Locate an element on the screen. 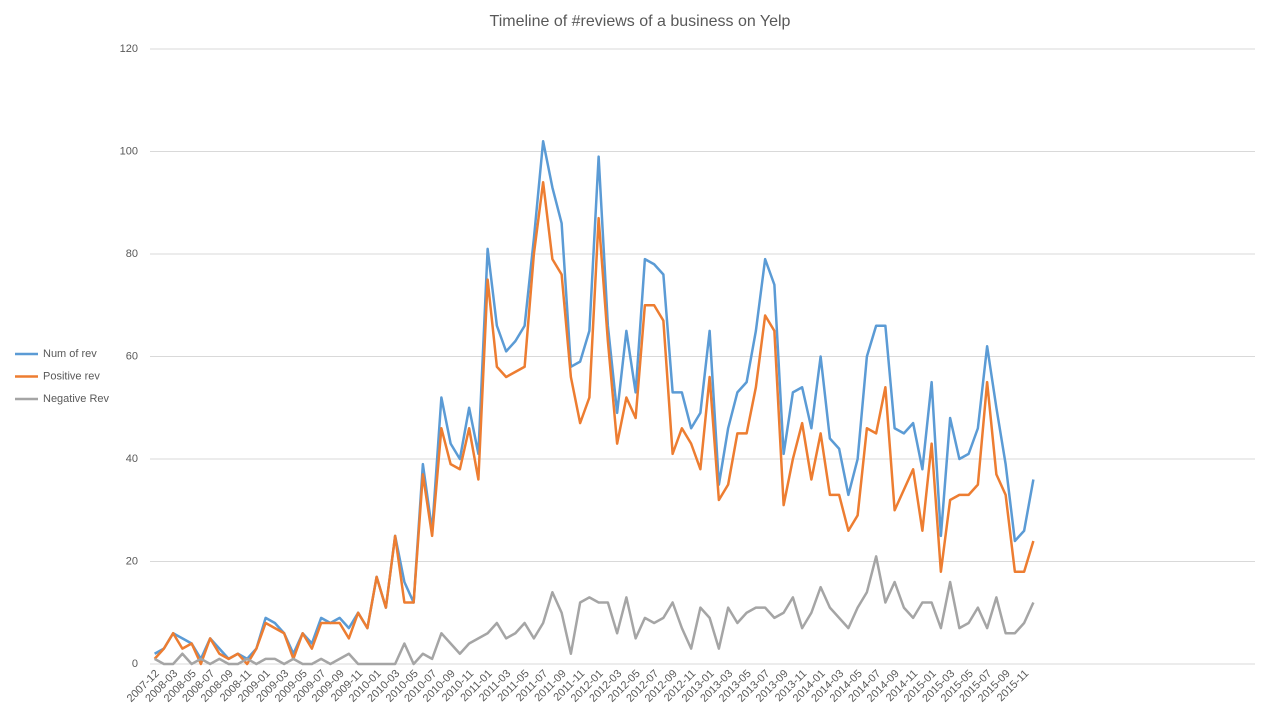 The width and height of the screenshot is (1280, 725). legend-label: Num of rev is located at coordinates (70, 354).